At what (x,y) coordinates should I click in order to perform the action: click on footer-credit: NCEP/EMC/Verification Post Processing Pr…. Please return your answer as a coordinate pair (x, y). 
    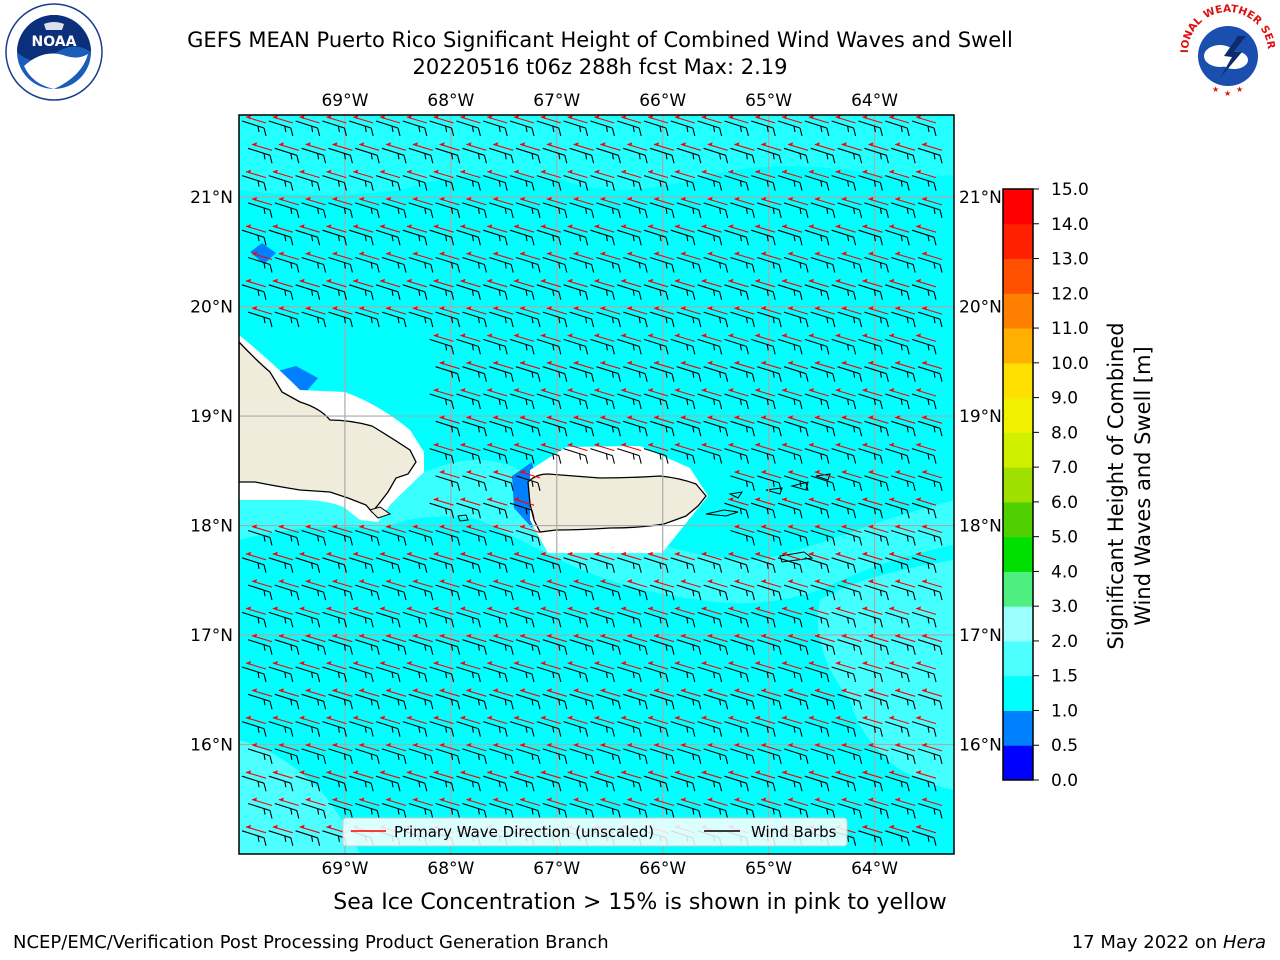
    Looking at the image, I should click on (311, 942).